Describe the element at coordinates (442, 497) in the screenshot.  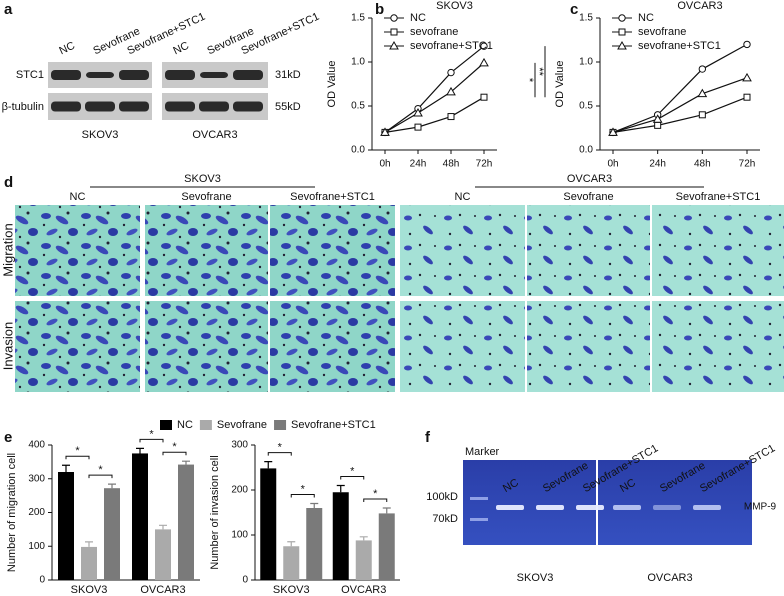
I see `size-label: 100kD` at that location.